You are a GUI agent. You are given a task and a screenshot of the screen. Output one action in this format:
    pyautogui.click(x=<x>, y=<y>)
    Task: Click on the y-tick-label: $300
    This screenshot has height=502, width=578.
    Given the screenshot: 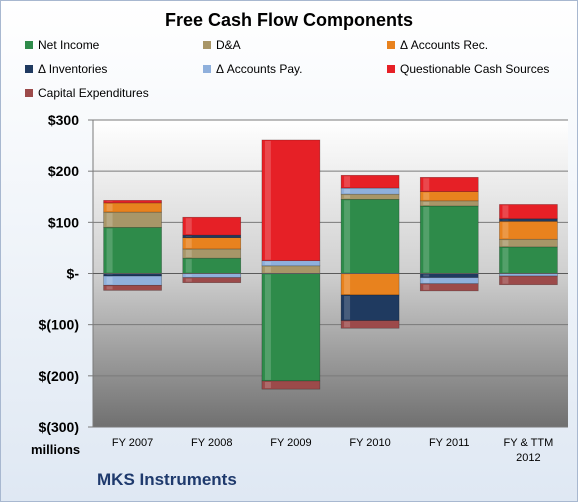 What is the action you would take?
    pyautogui.click(x=63, y=120)
    